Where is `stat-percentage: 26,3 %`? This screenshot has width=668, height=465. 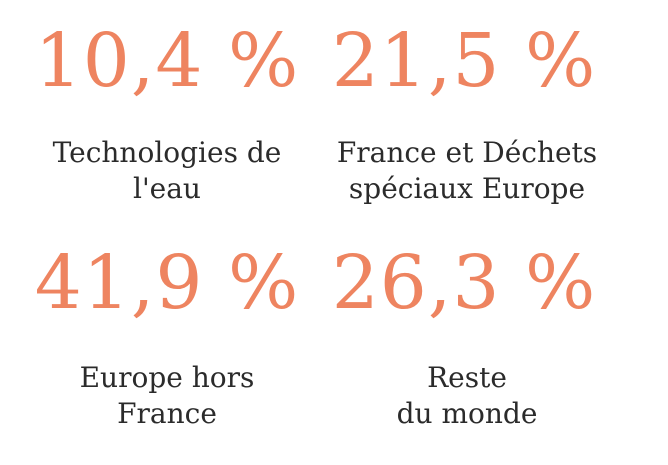 stat-percentage: 26,3 % is located at coordinates (464, 283).